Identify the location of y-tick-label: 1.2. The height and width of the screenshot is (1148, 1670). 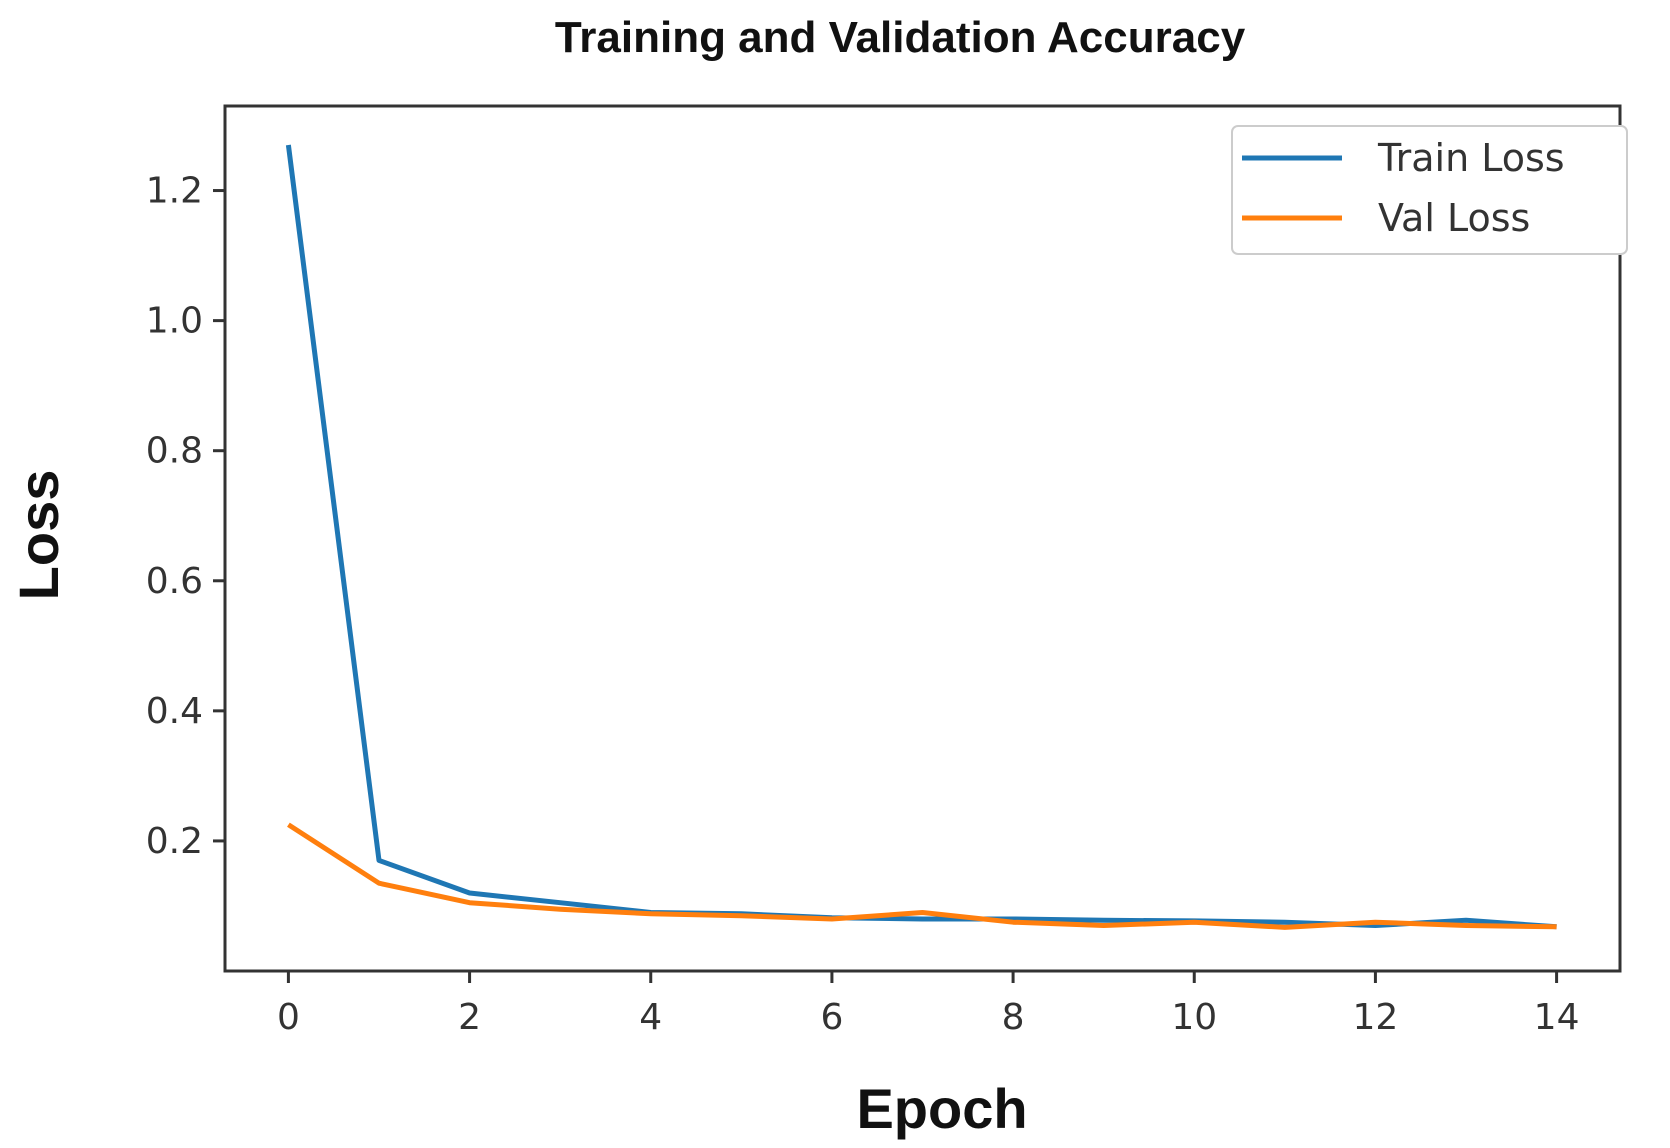
(174, 191).